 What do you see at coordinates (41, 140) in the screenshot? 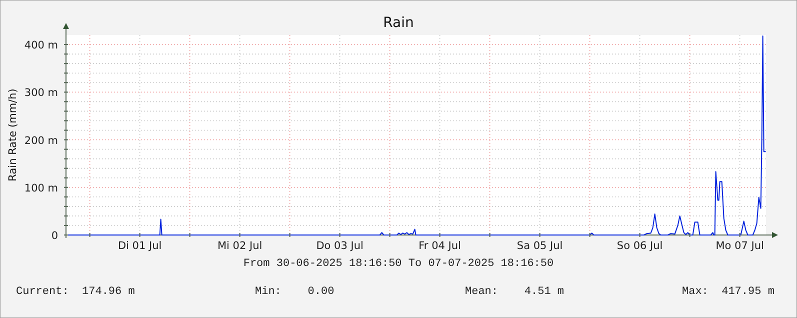
I see `y-tick-label: 200 m` at bounding box center [41, 140].